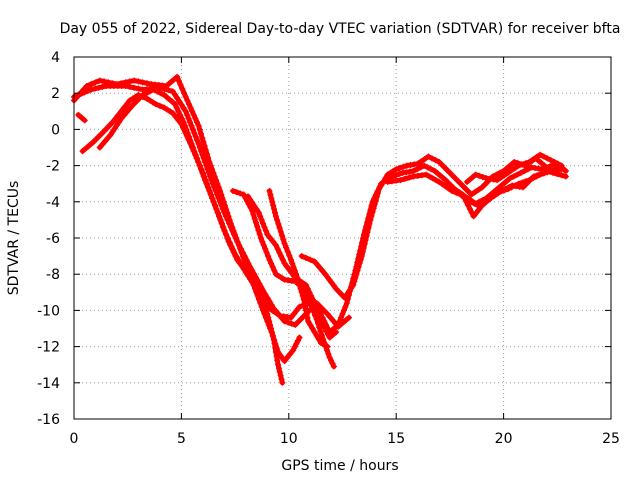 The height and width of the screenshot is (480, 640). What do you see at coordinates (48, 311) in the screenshot?
I see `y-tick-label: -10` at bounding box center [48, 311].